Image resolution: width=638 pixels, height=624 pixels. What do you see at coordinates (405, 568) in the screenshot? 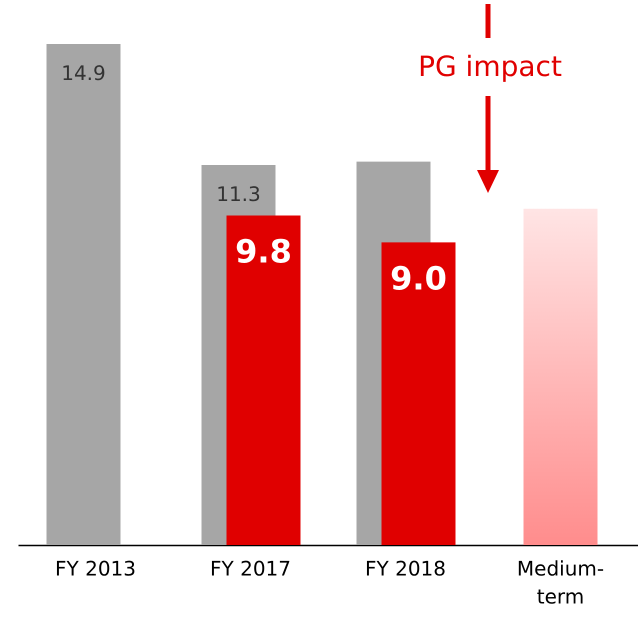
I see `x-tick-label: FY 2018` at bounding box center [405, 568].